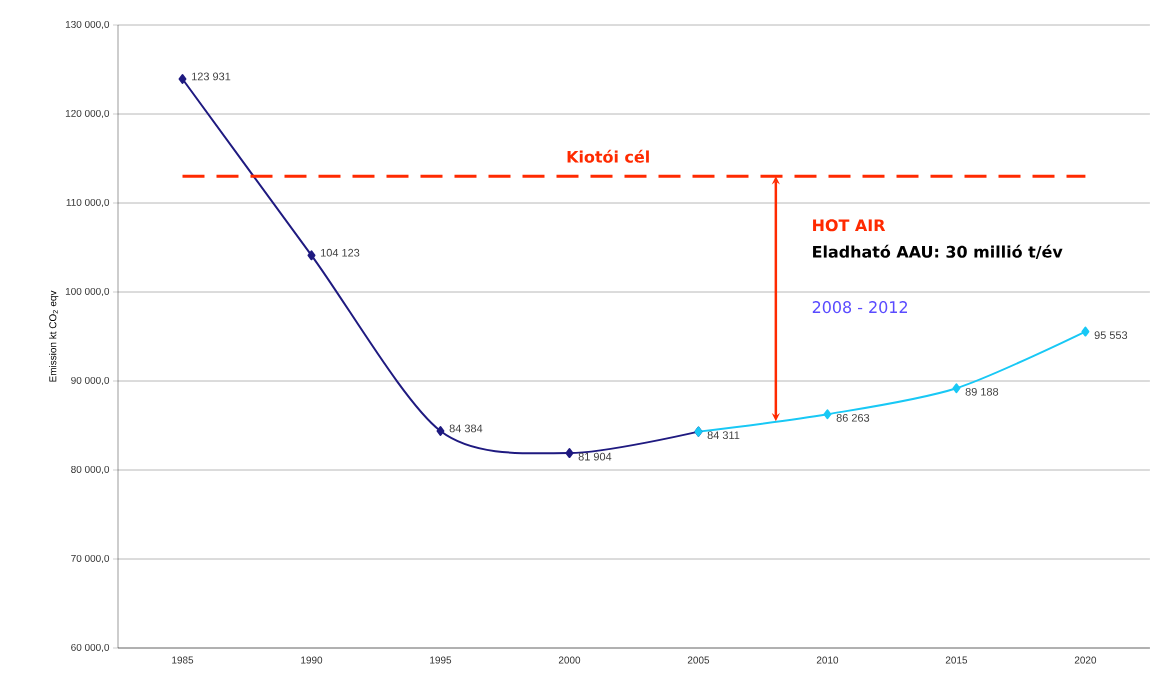 The width and height of the screenshot is (1161, 679). Describe the element at coordinates (723, 435) in the screenshot. I see `data-label: 84 311` at that location.